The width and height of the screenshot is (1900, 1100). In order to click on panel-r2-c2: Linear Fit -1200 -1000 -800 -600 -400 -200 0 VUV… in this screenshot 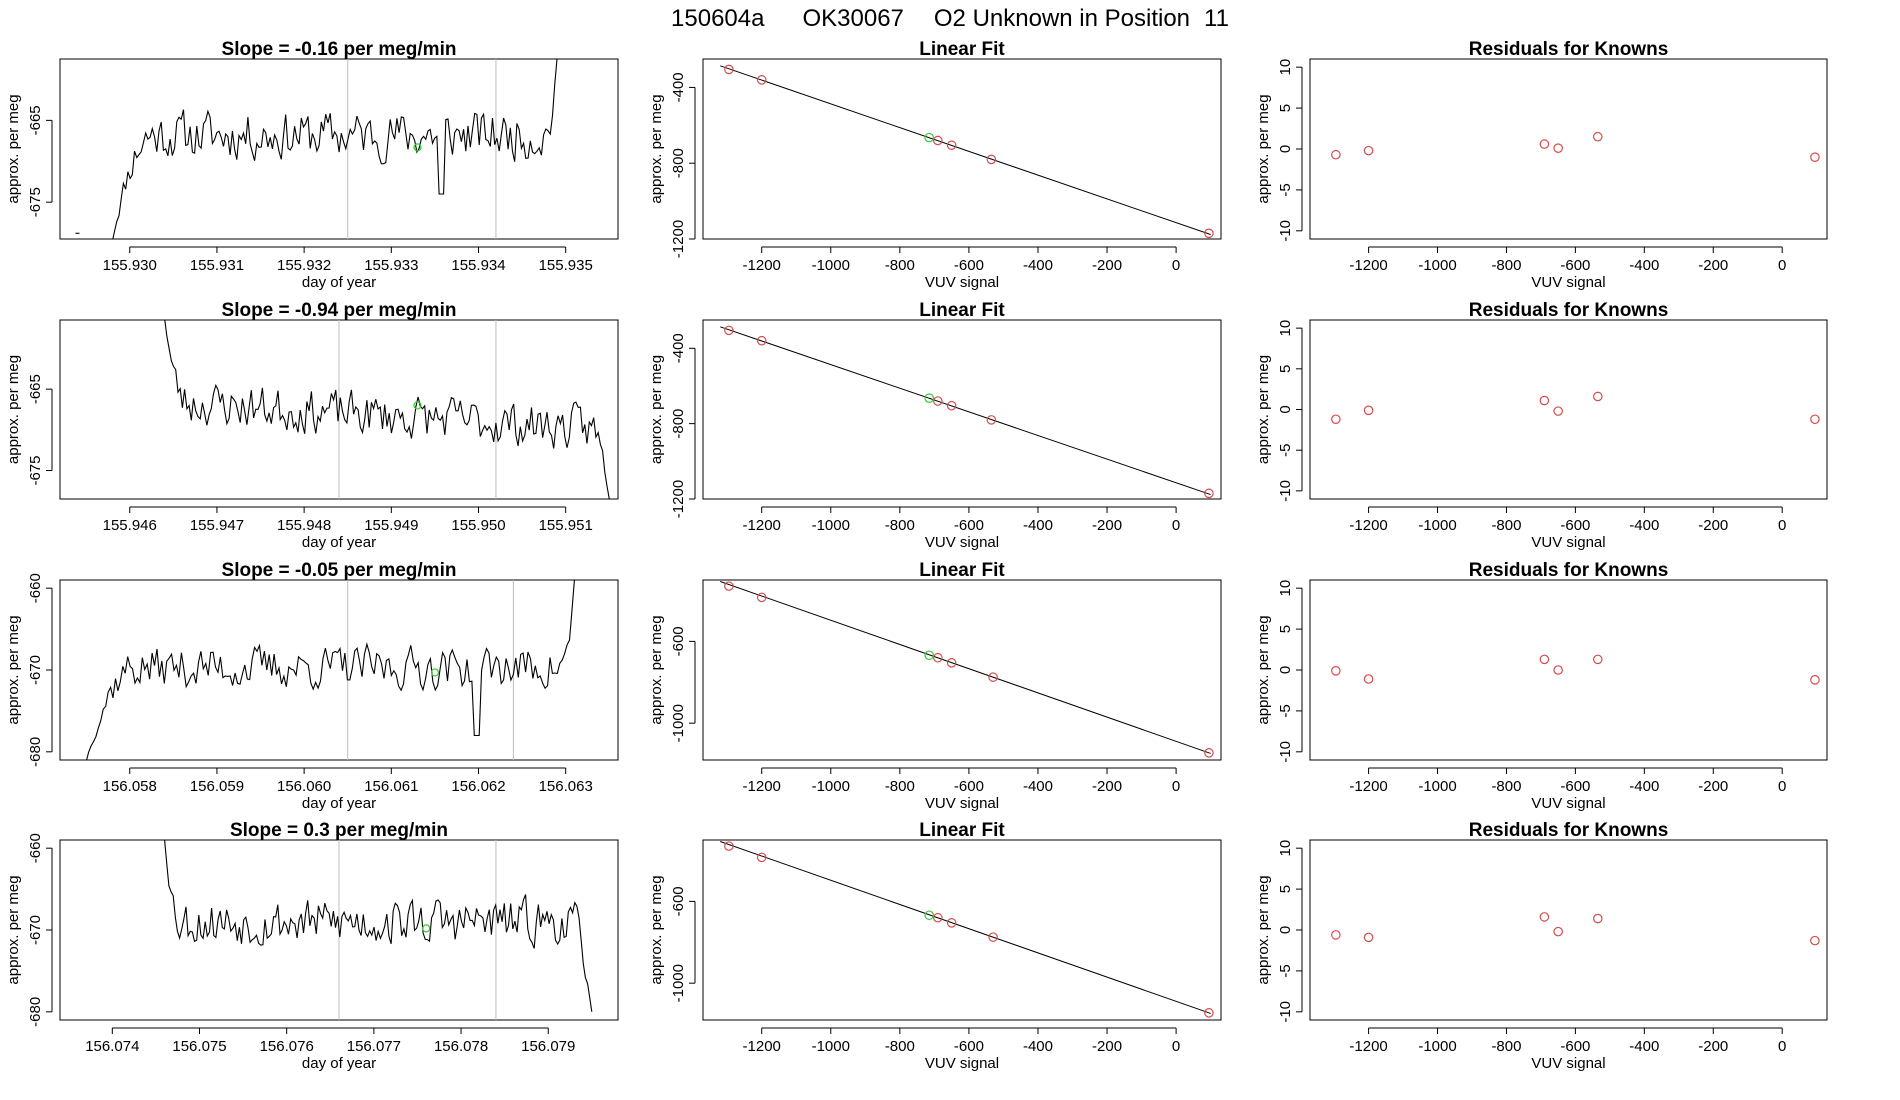, I will do `click(935, 425)`.